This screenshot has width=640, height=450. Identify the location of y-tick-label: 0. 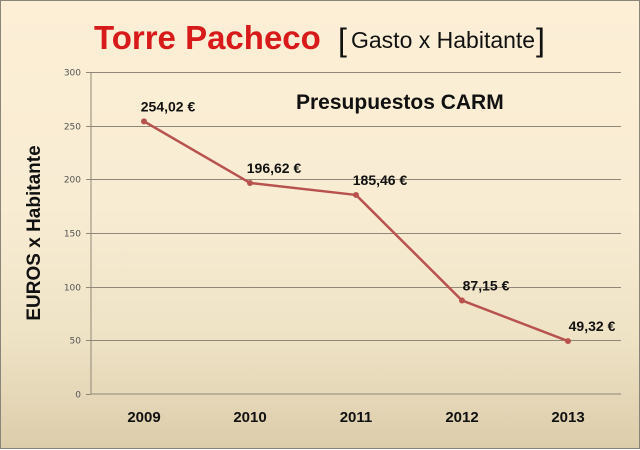
(78, 396).